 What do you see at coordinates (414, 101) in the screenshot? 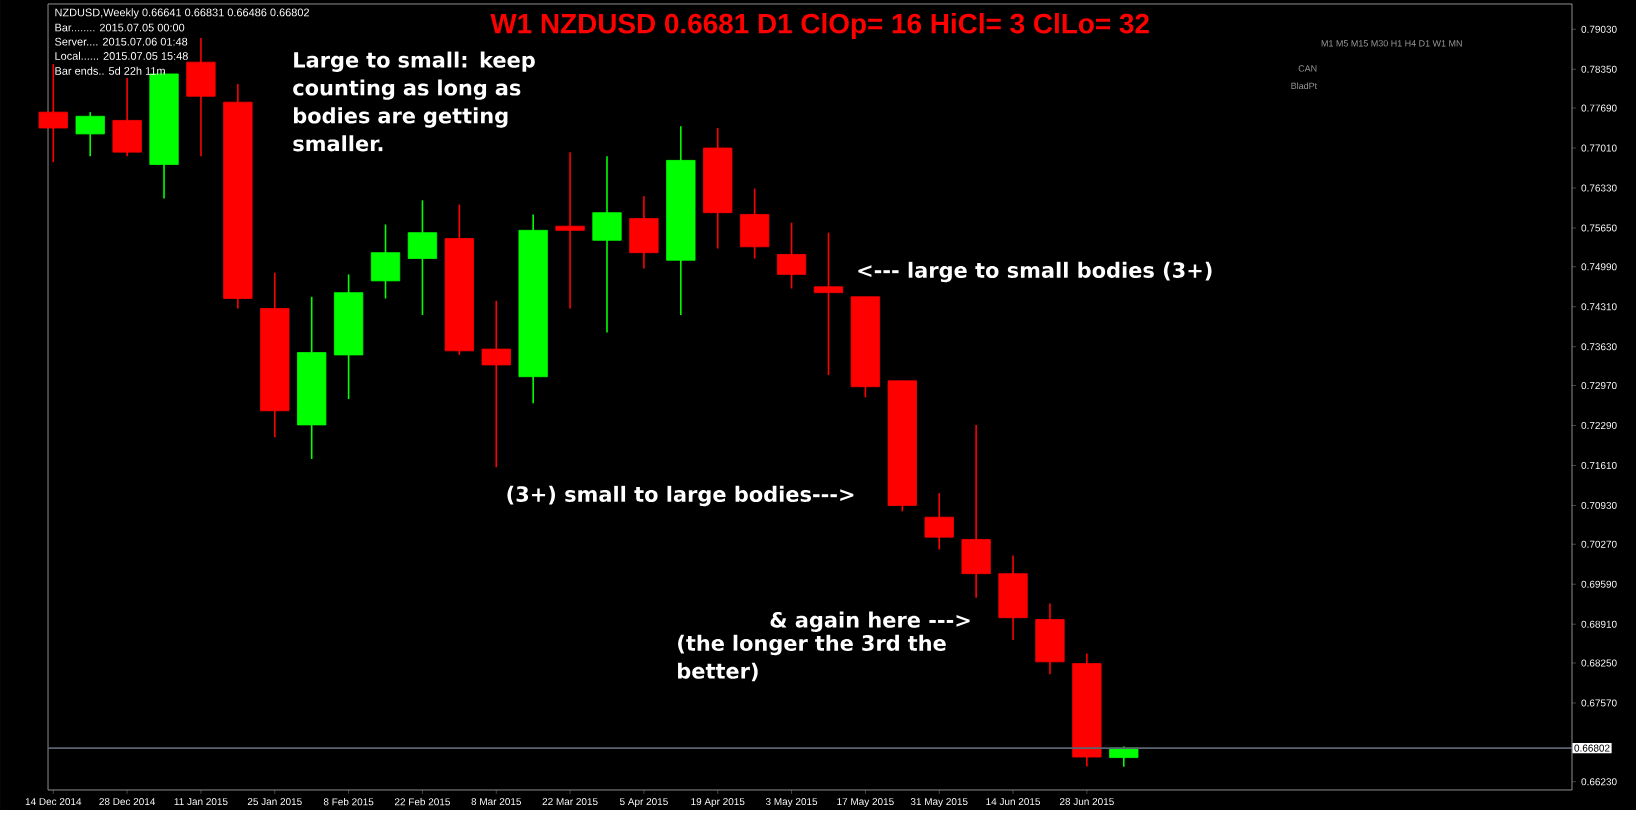
I see `annotation: Large to small: keep counting as long as bodies are getting smaller.` at bounding box center [414, 101].